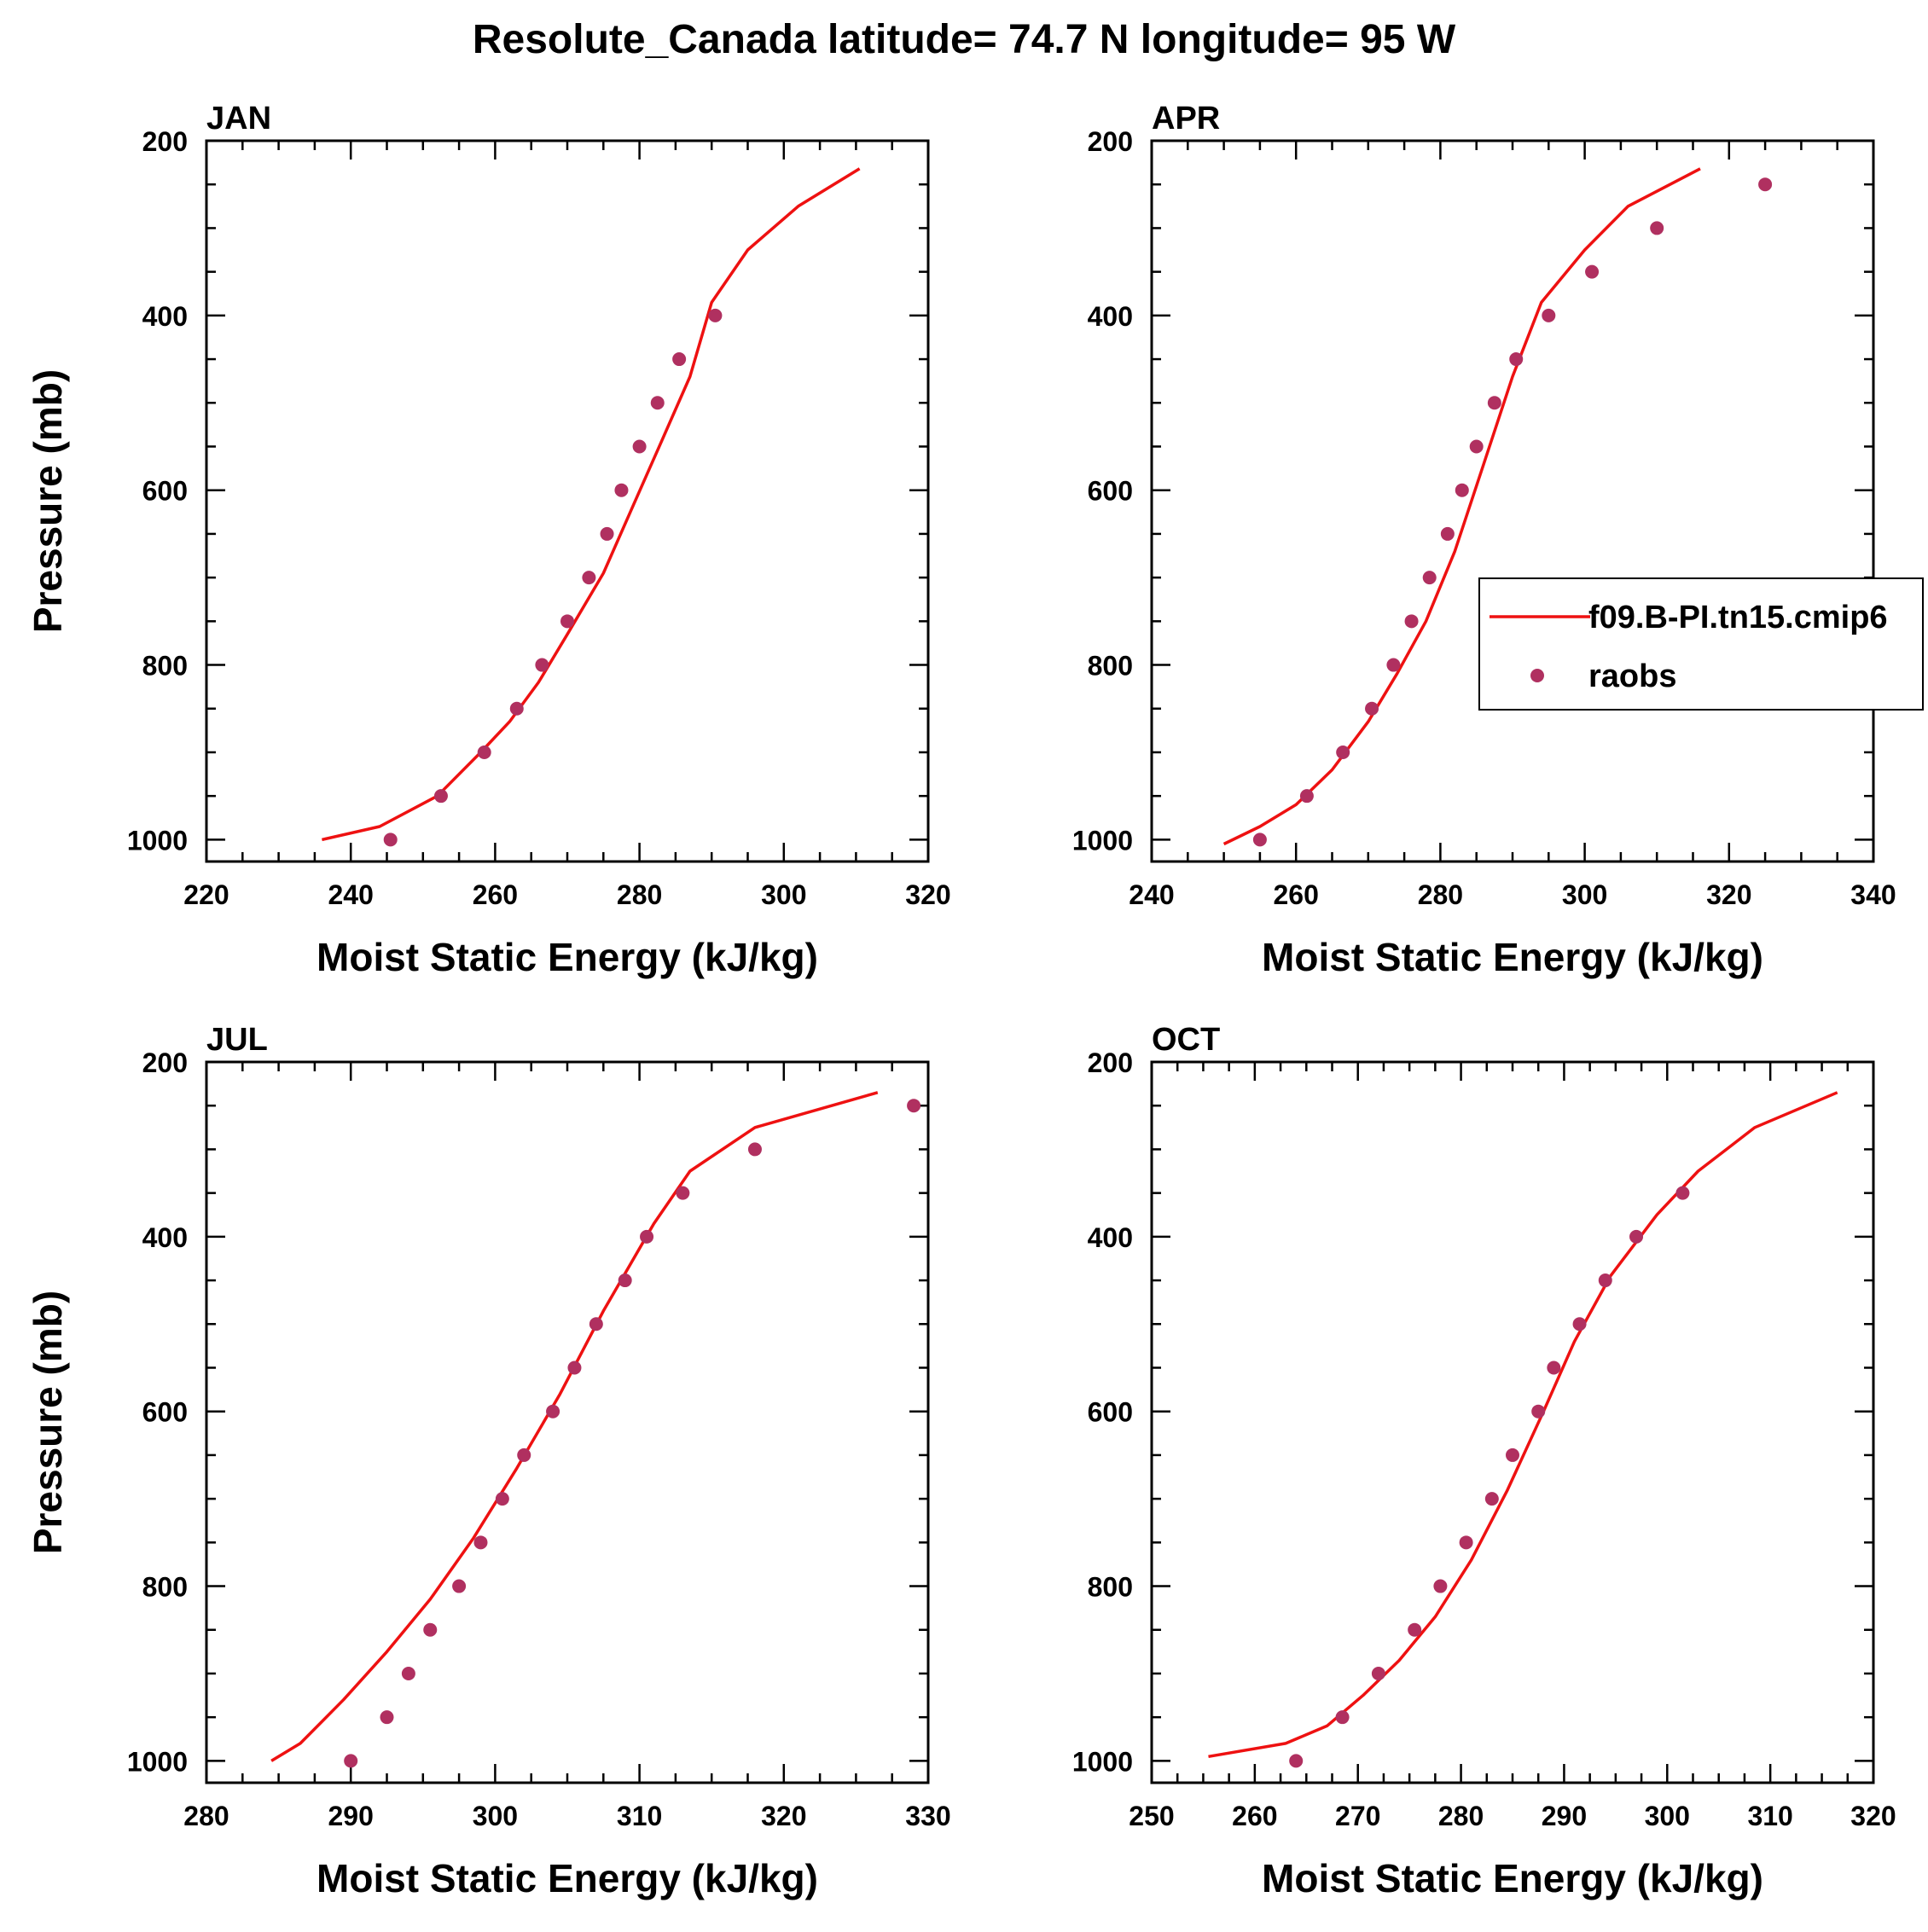  Describe the element at coordinates (1873, 894) in the screenshot. I see `x-tick-label: 340` at that location.